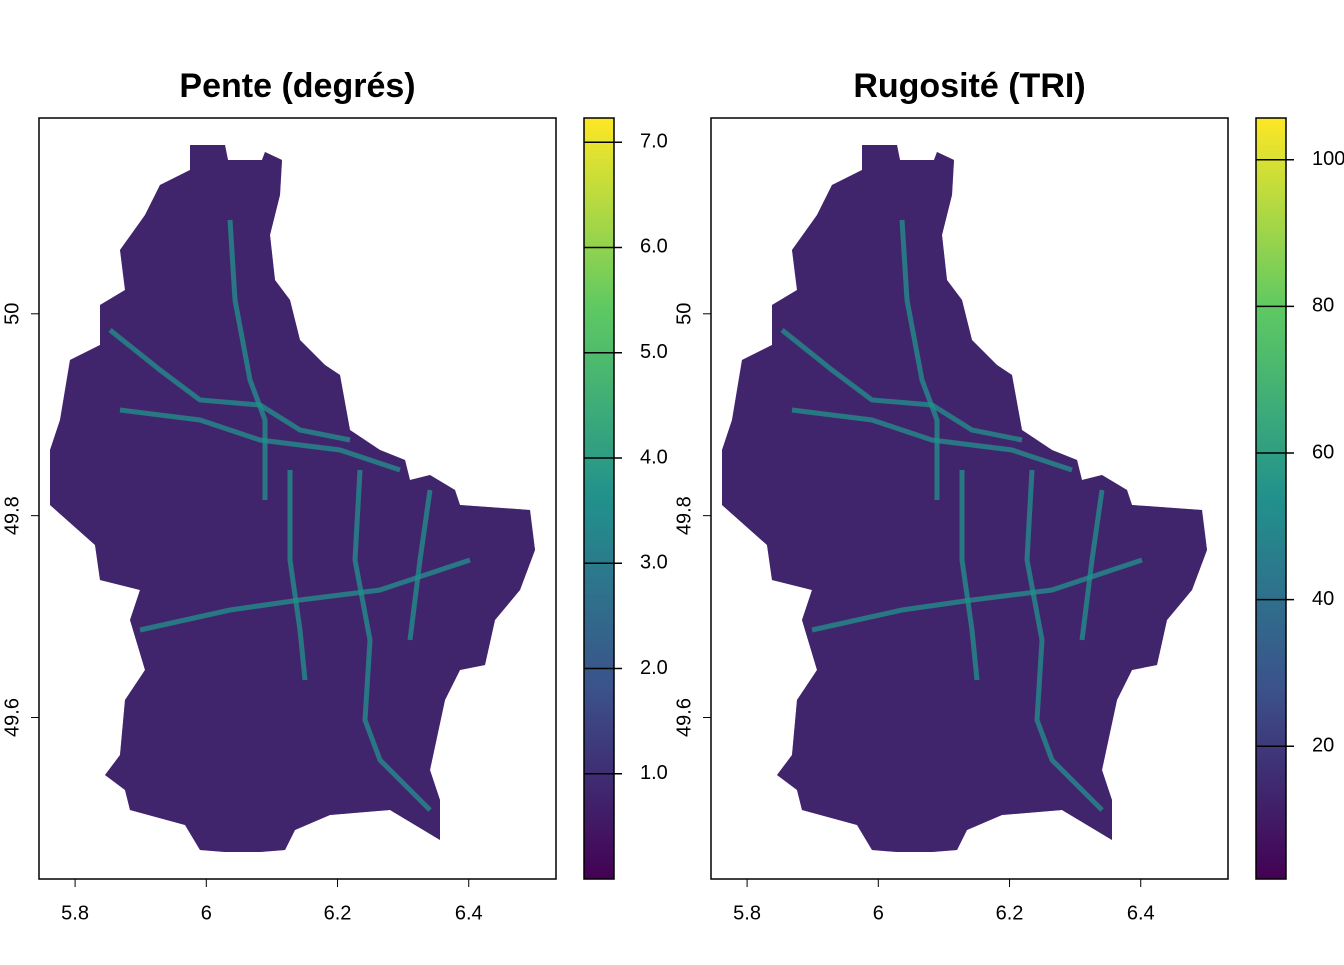  Describe the element at coordinates (654, 247) in the screenshot. I see `colorbar-tick-label: 6.0` at that location.